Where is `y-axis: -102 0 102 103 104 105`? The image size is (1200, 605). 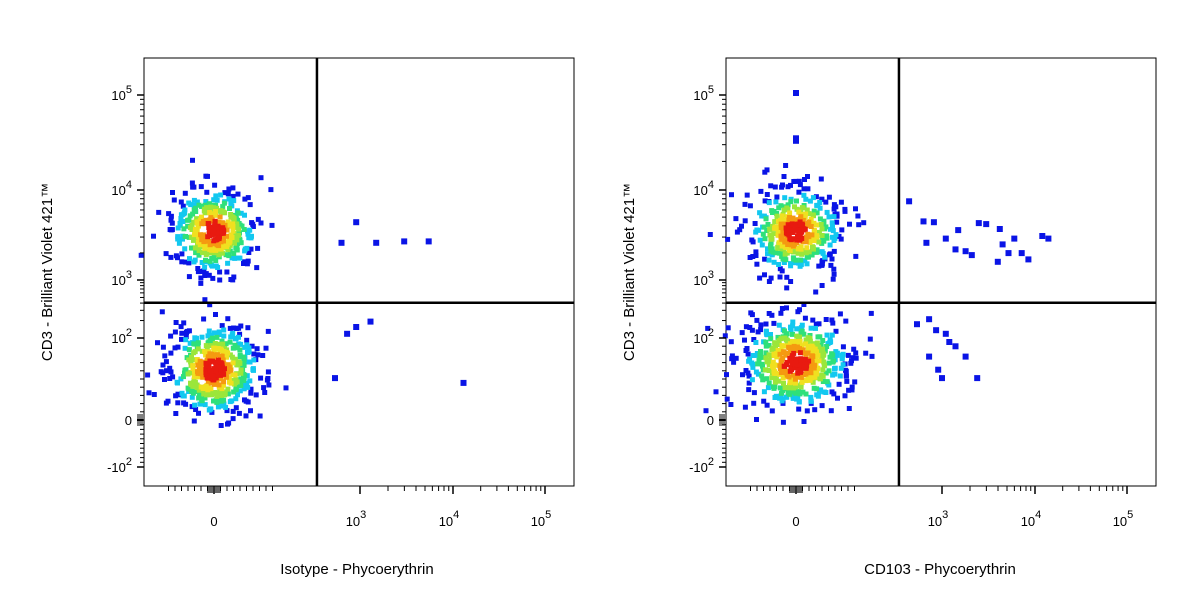 y-axis: -102 0 102 103 104 105 is located at coordinates (707, 279).